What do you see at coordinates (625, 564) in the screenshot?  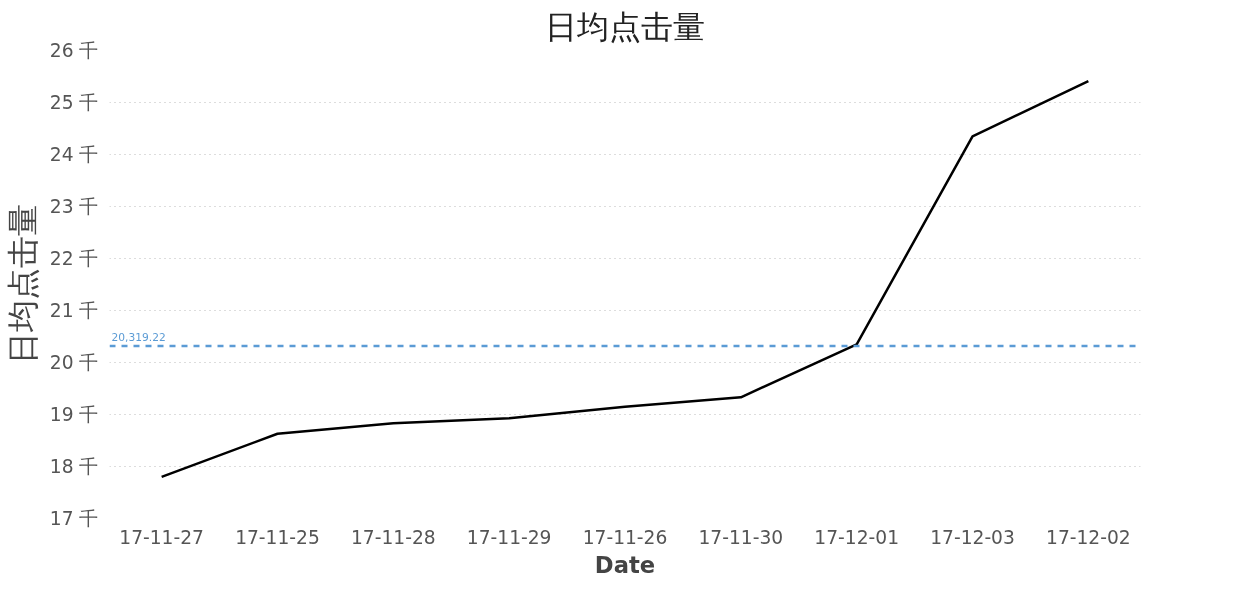 I see `x-axis-title: Date` at bounding box center [625, 564].